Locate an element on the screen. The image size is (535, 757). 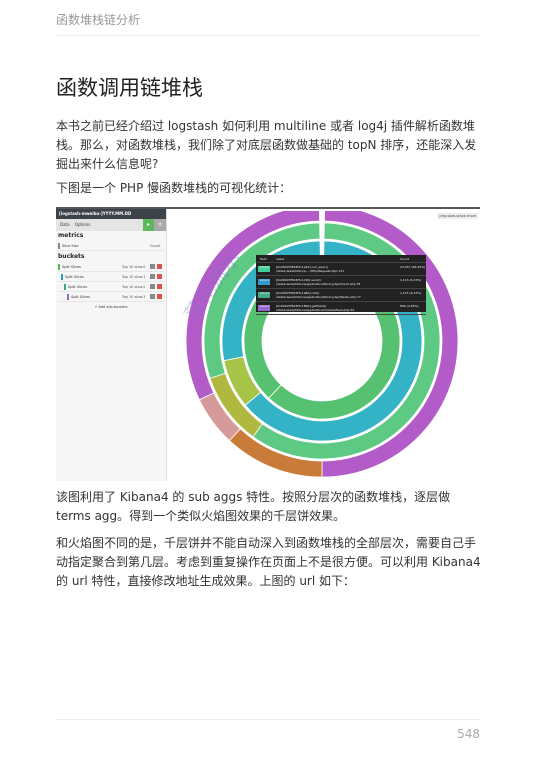
add-sub-buckets-button: + Add sub-buckets is located at coordinates (111, 307).